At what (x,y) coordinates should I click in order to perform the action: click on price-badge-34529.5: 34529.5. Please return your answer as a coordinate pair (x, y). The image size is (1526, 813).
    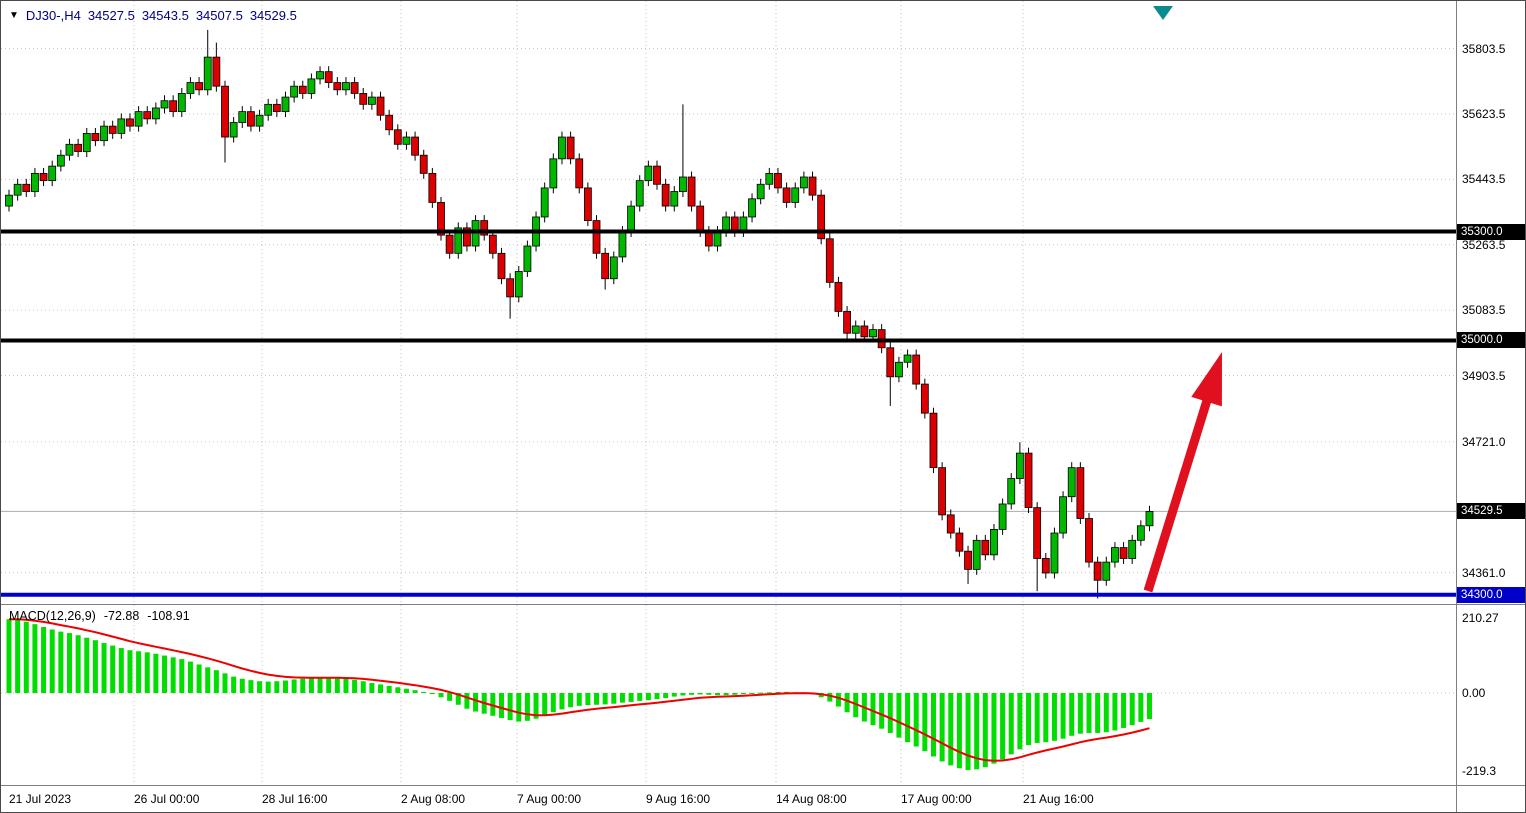
    Looking at the image, I should click on (1491, 511).